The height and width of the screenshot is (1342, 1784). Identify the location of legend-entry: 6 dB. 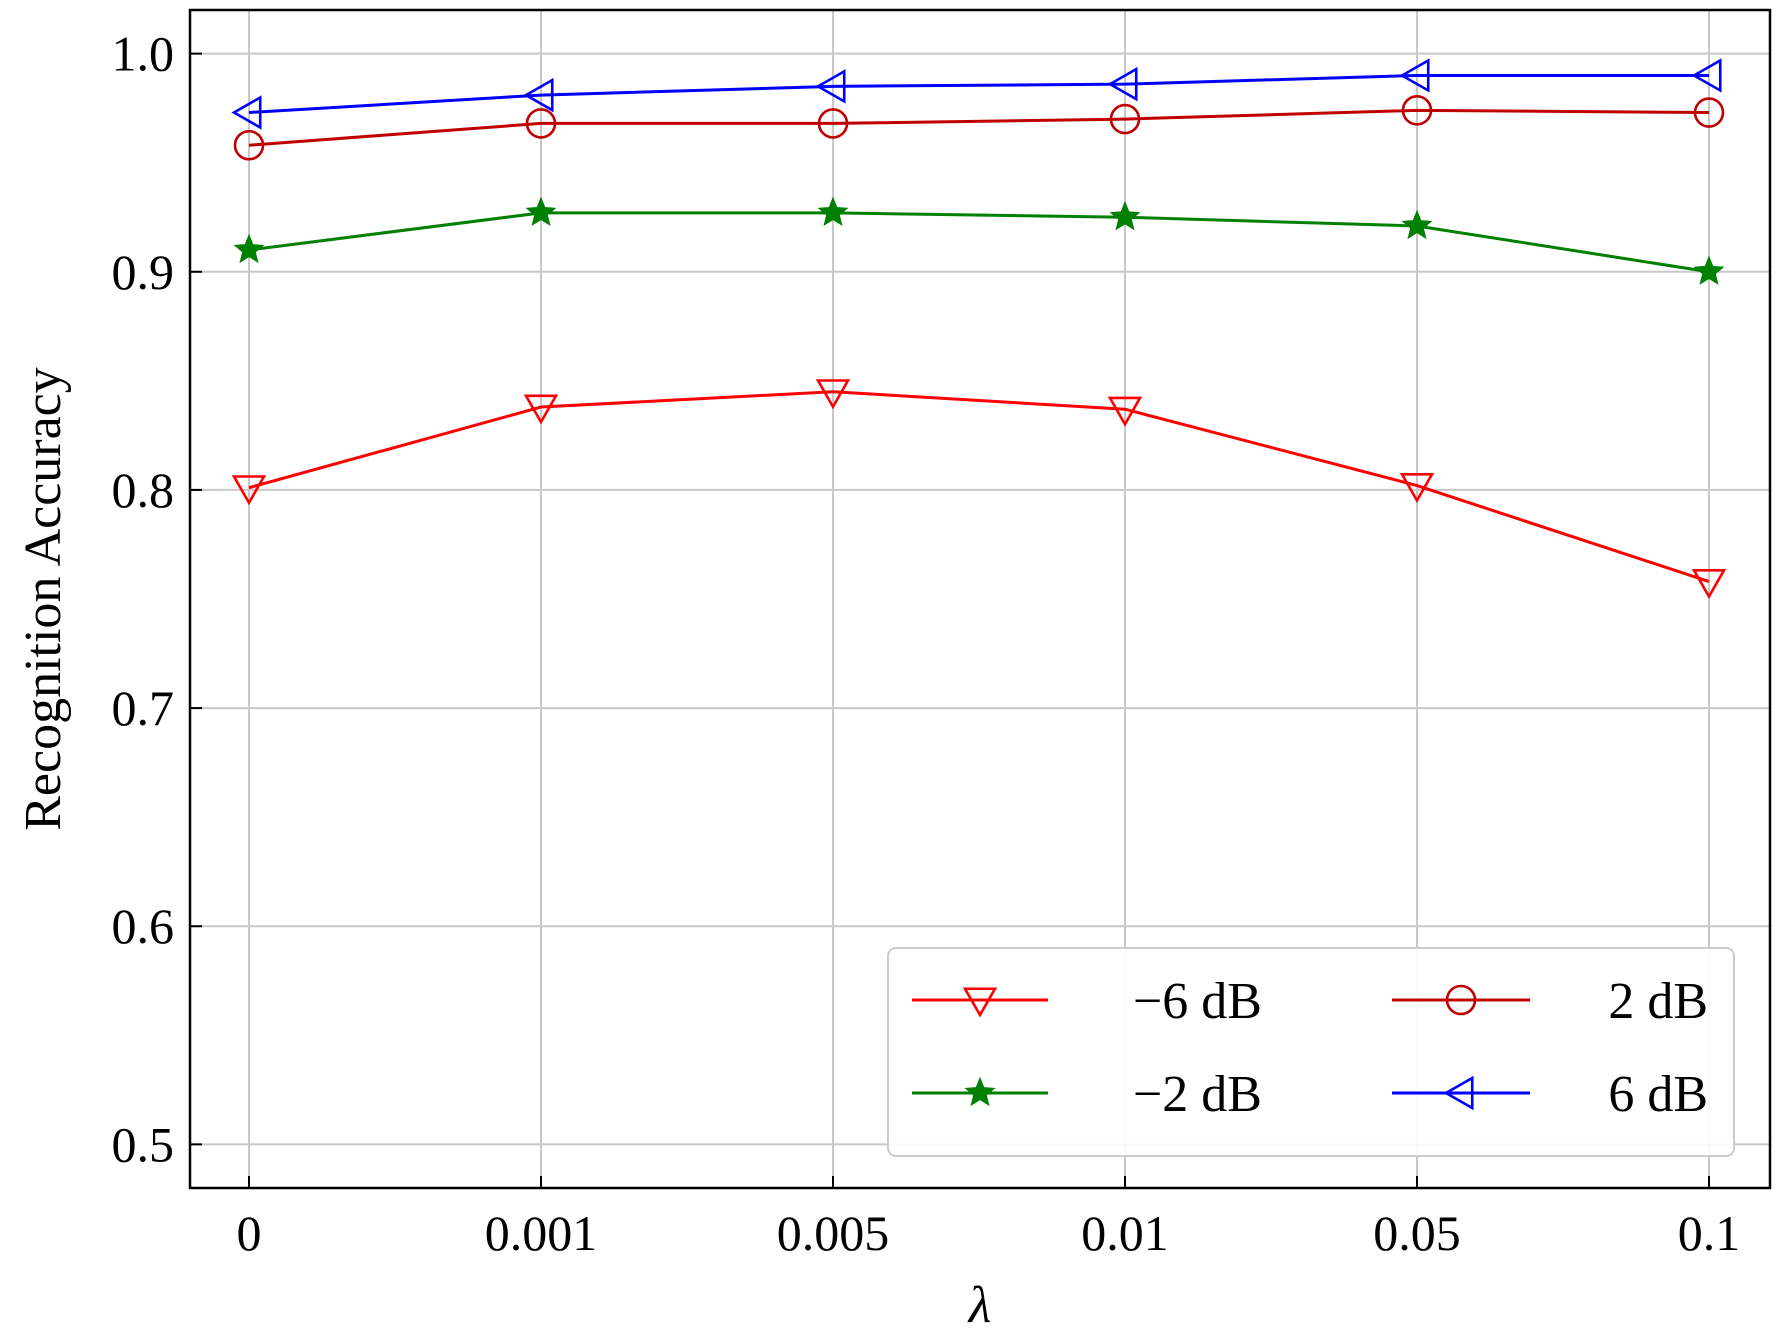
(1550, 1094).